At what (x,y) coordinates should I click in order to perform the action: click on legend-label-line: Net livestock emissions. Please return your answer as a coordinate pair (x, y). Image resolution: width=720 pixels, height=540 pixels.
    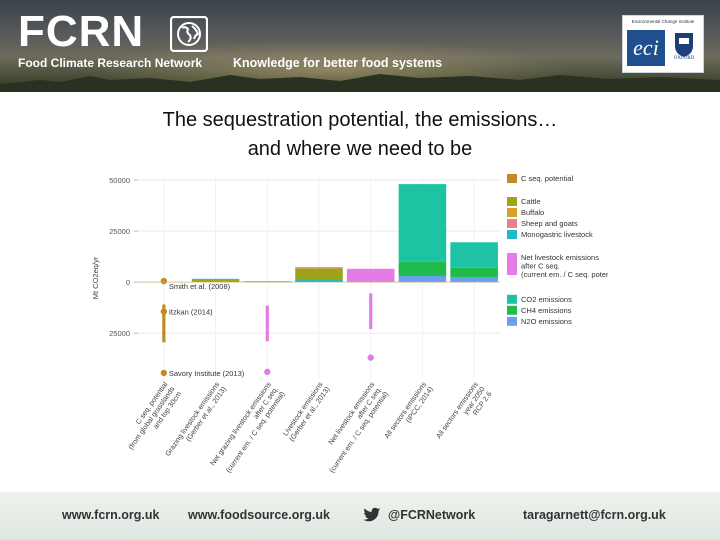
    Looking at the image, I should click on (560, 257).